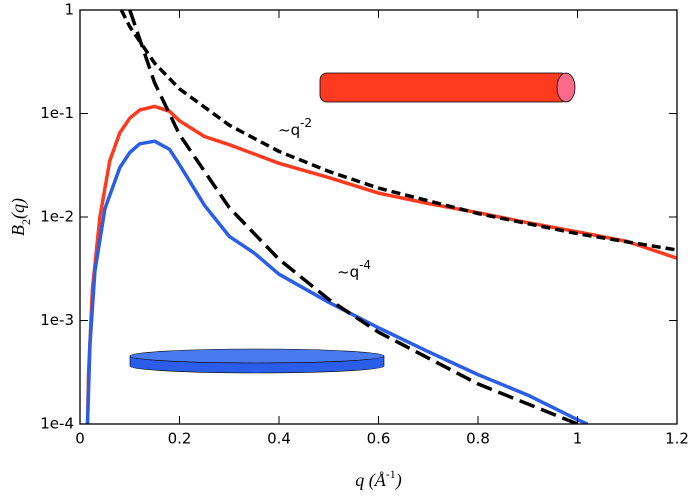  What do you see at coordinates (379, 439) in the screenshot?
I see `x-tick-label: 0.6` at bounding box center [379, 439].